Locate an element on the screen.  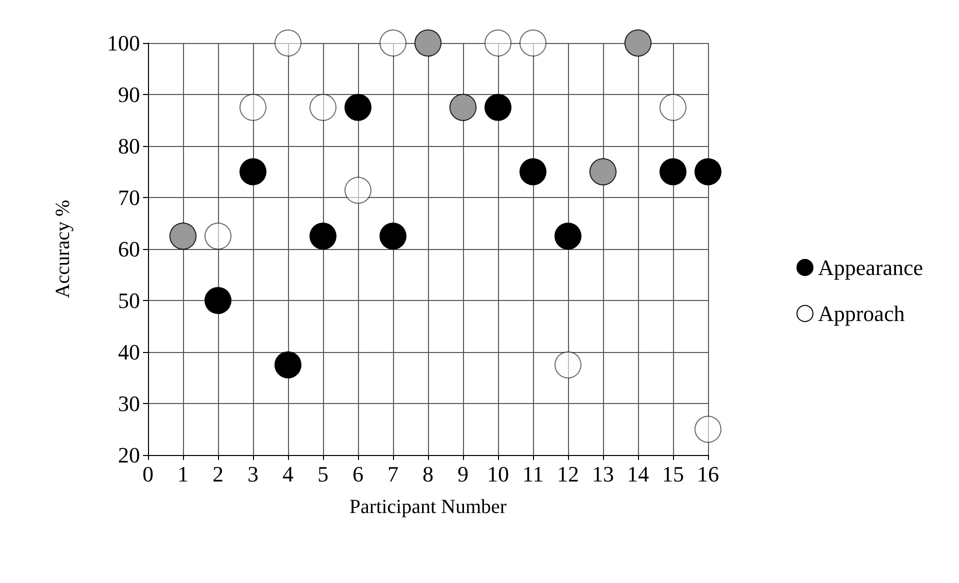
legend-label: Approach is located at coordinates (861, 313).